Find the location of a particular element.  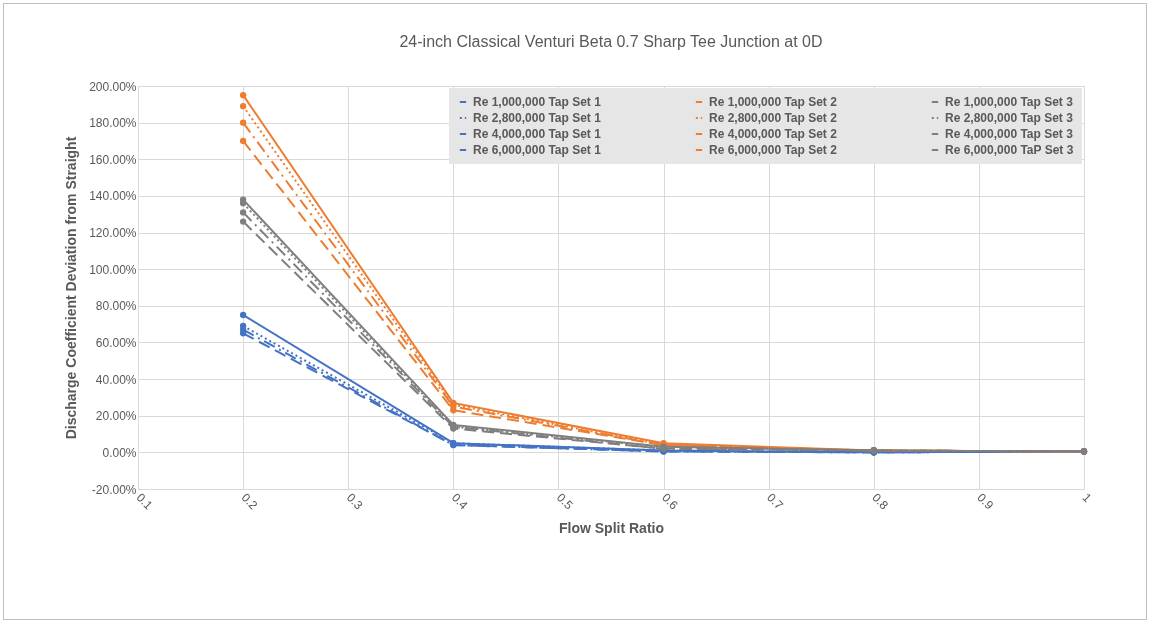

y-tick-label: 0.00% is located at coordinates (119, 452).